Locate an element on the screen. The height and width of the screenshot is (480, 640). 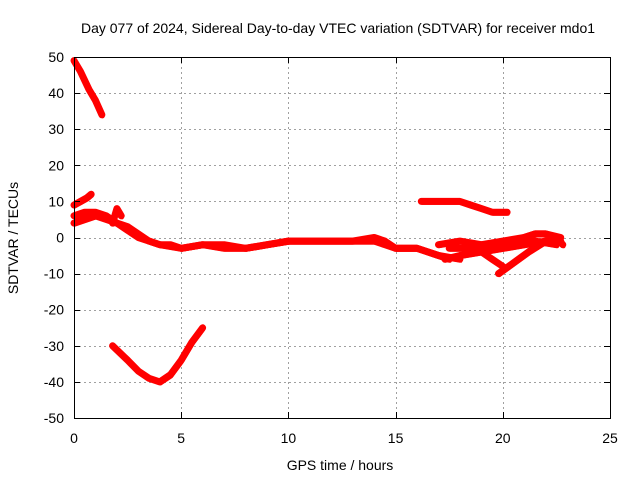
series-arc-main-2-jitter is located at coordinates (268, 239).